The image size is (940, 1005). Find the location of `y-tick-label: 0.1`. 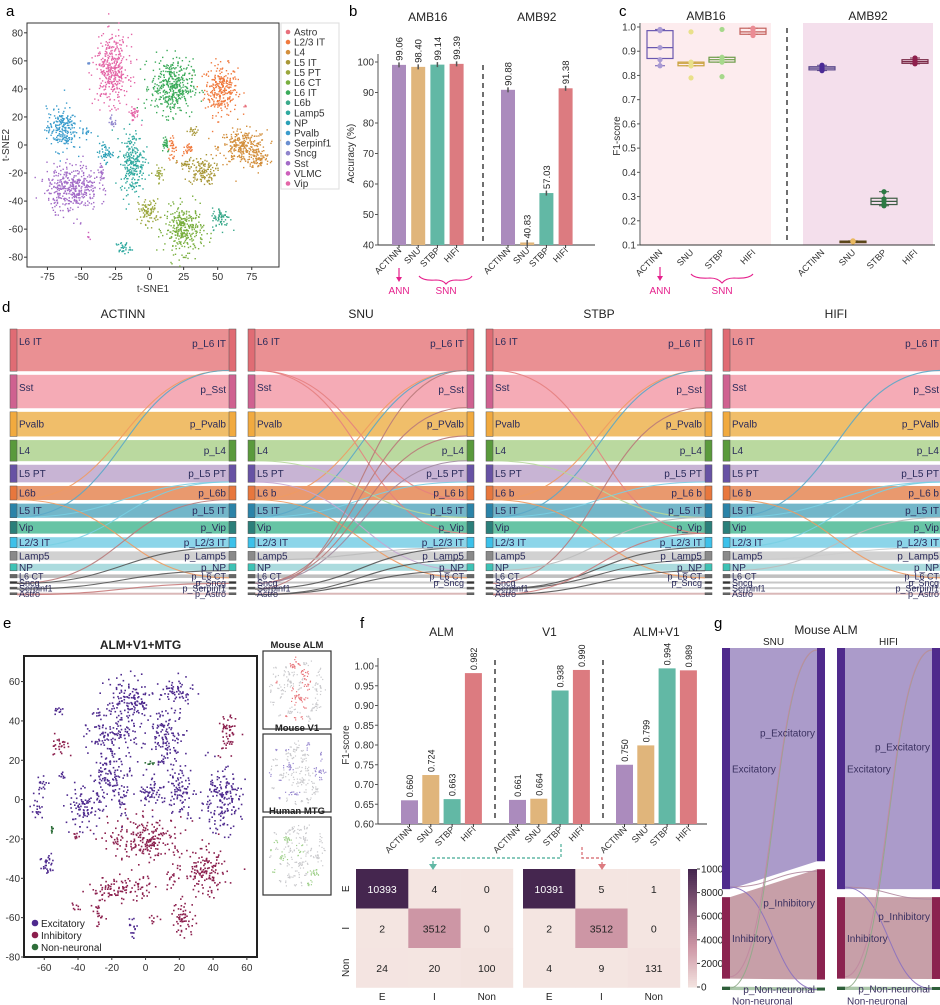

y-tick-label: 0.1 is located at coordinates (629, 246).